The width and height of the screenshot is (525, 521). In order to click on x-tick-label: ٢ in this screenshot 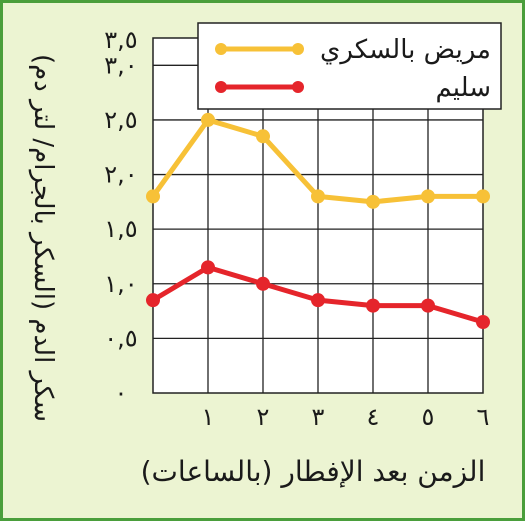, I will do `click(263, 417)`.